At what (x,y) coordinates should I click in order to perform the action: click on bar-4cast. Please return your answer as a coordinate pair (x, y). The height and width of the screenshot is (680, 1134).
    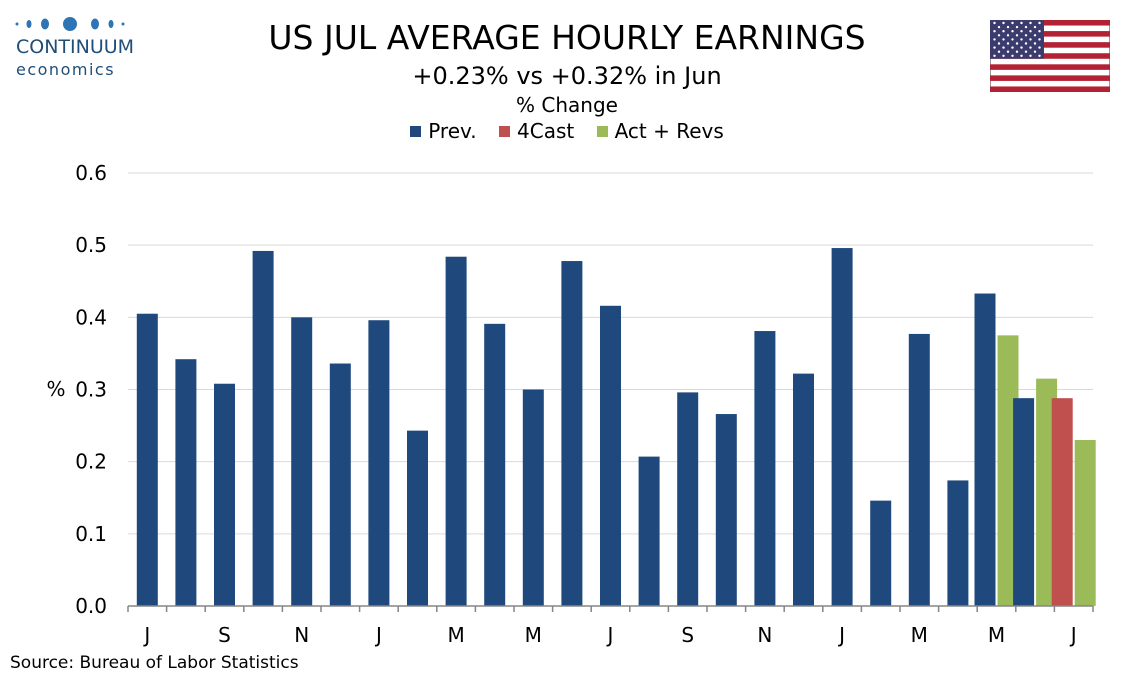
    Looking at the image, I should click on (1062, 502).